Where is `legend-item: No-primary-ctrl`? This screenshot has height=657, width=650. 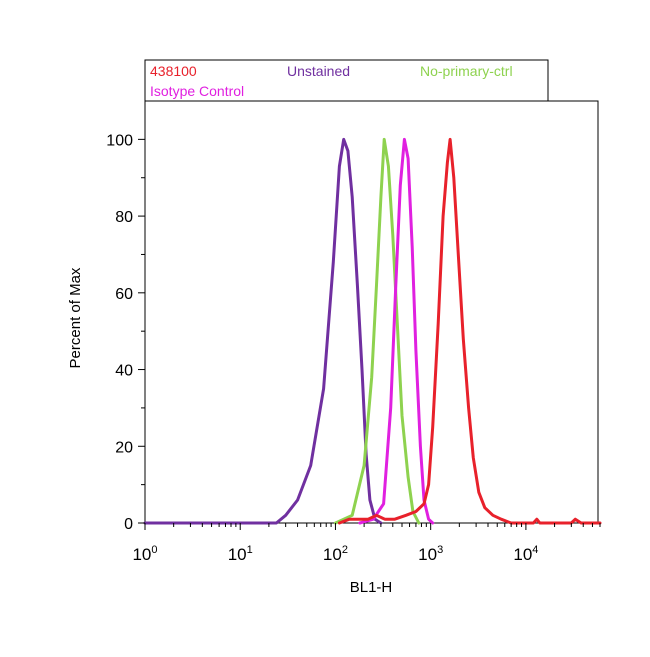 legend-item: No-primary-ctrl is located at coordinates (466, 71).